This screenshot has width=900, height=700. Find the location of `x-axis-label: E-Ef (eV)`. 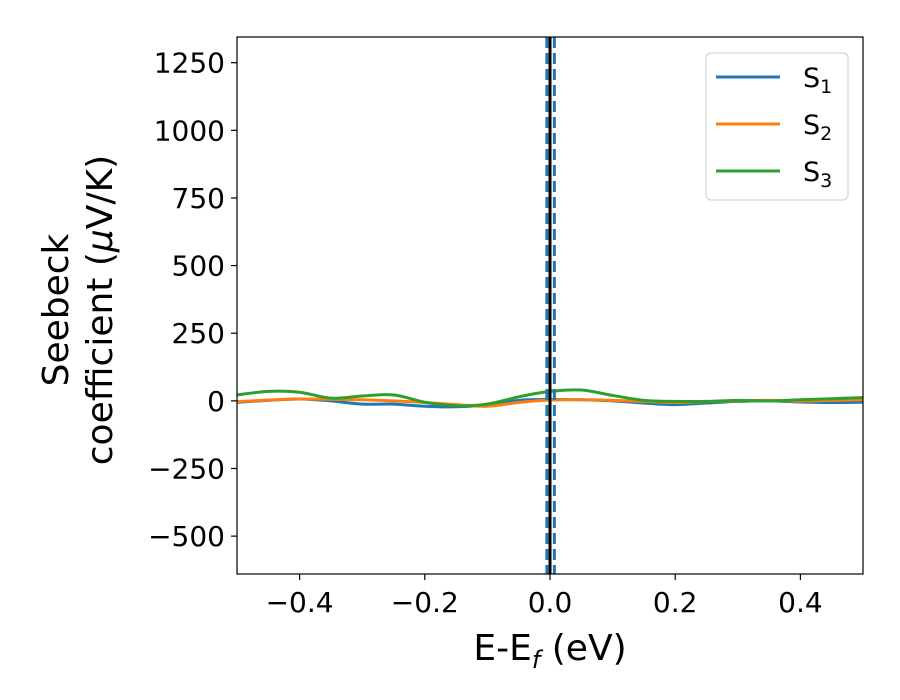

x-axis-label: E-Ef (eV) is located at coordinates (549, 651).